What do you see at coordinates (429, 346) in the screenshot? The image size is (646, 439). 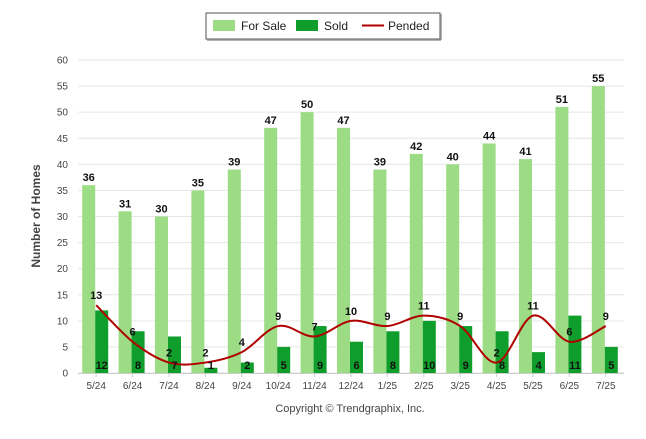 I see `bar-sold-2/25` at bounding box center [429, 346].